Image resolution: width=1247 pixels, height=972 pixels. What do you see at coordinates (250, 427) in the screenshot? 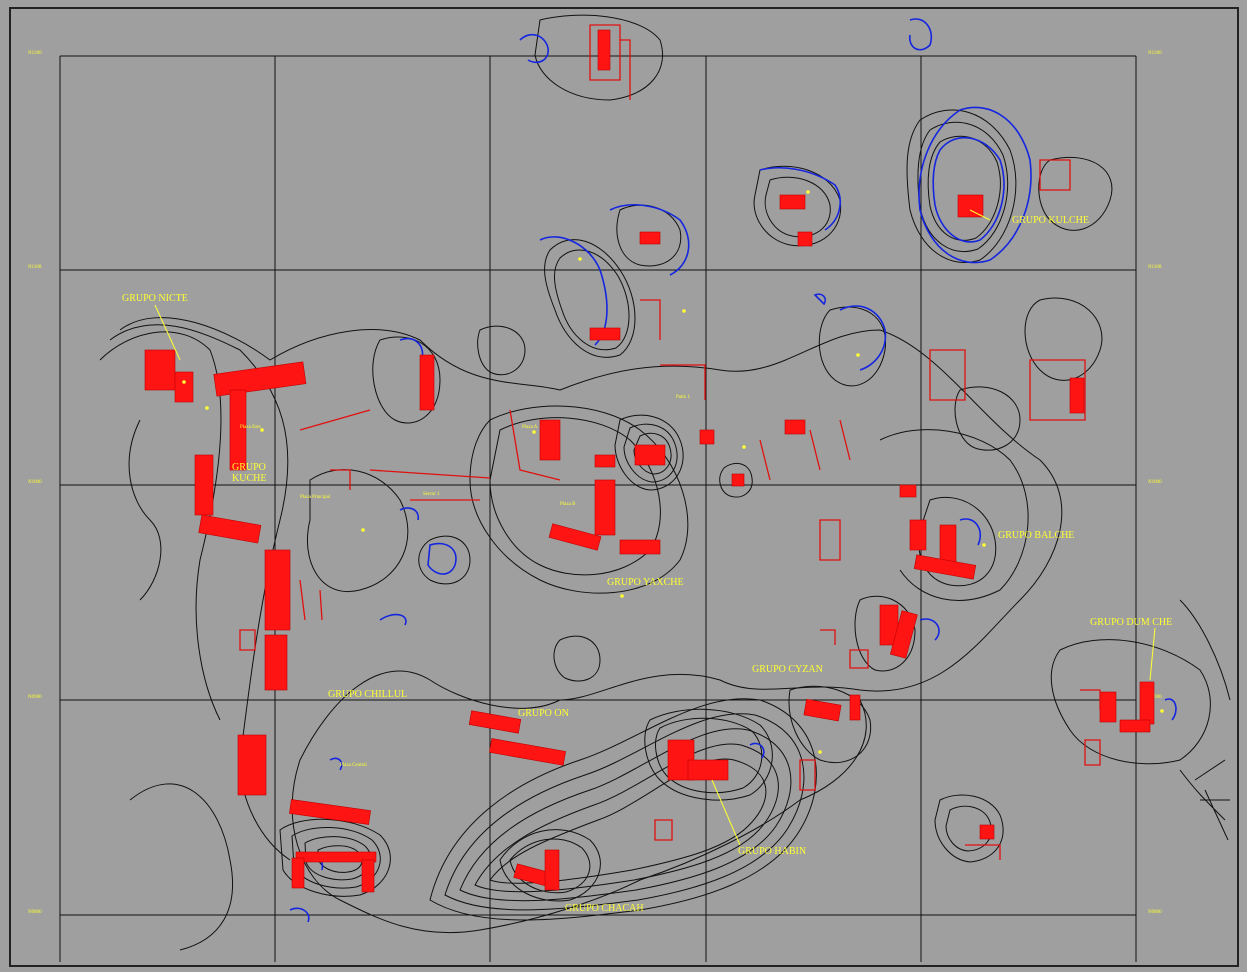
I see `place-label: Plaza Este` at bounding box center [250, 427].